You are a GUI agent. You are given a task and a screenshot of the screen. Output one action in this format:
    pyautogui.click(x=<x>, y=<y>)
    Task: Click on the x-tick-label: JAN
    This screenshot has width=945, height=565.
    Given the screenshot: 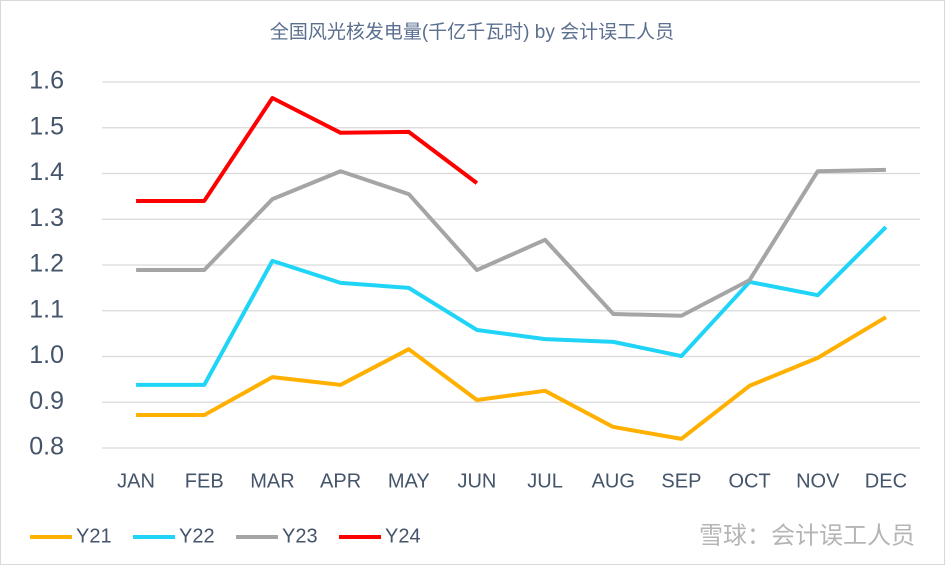 What is the action you would take?
    pyautogui.click(x=136, y=481)
    